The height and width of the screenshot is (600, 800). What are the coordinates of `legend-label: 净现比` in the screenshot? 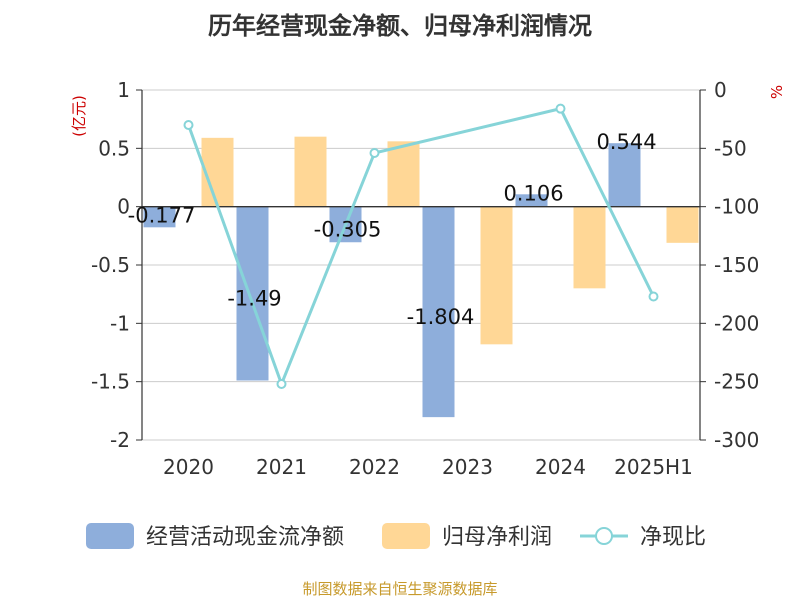 It's located at (673, 537).